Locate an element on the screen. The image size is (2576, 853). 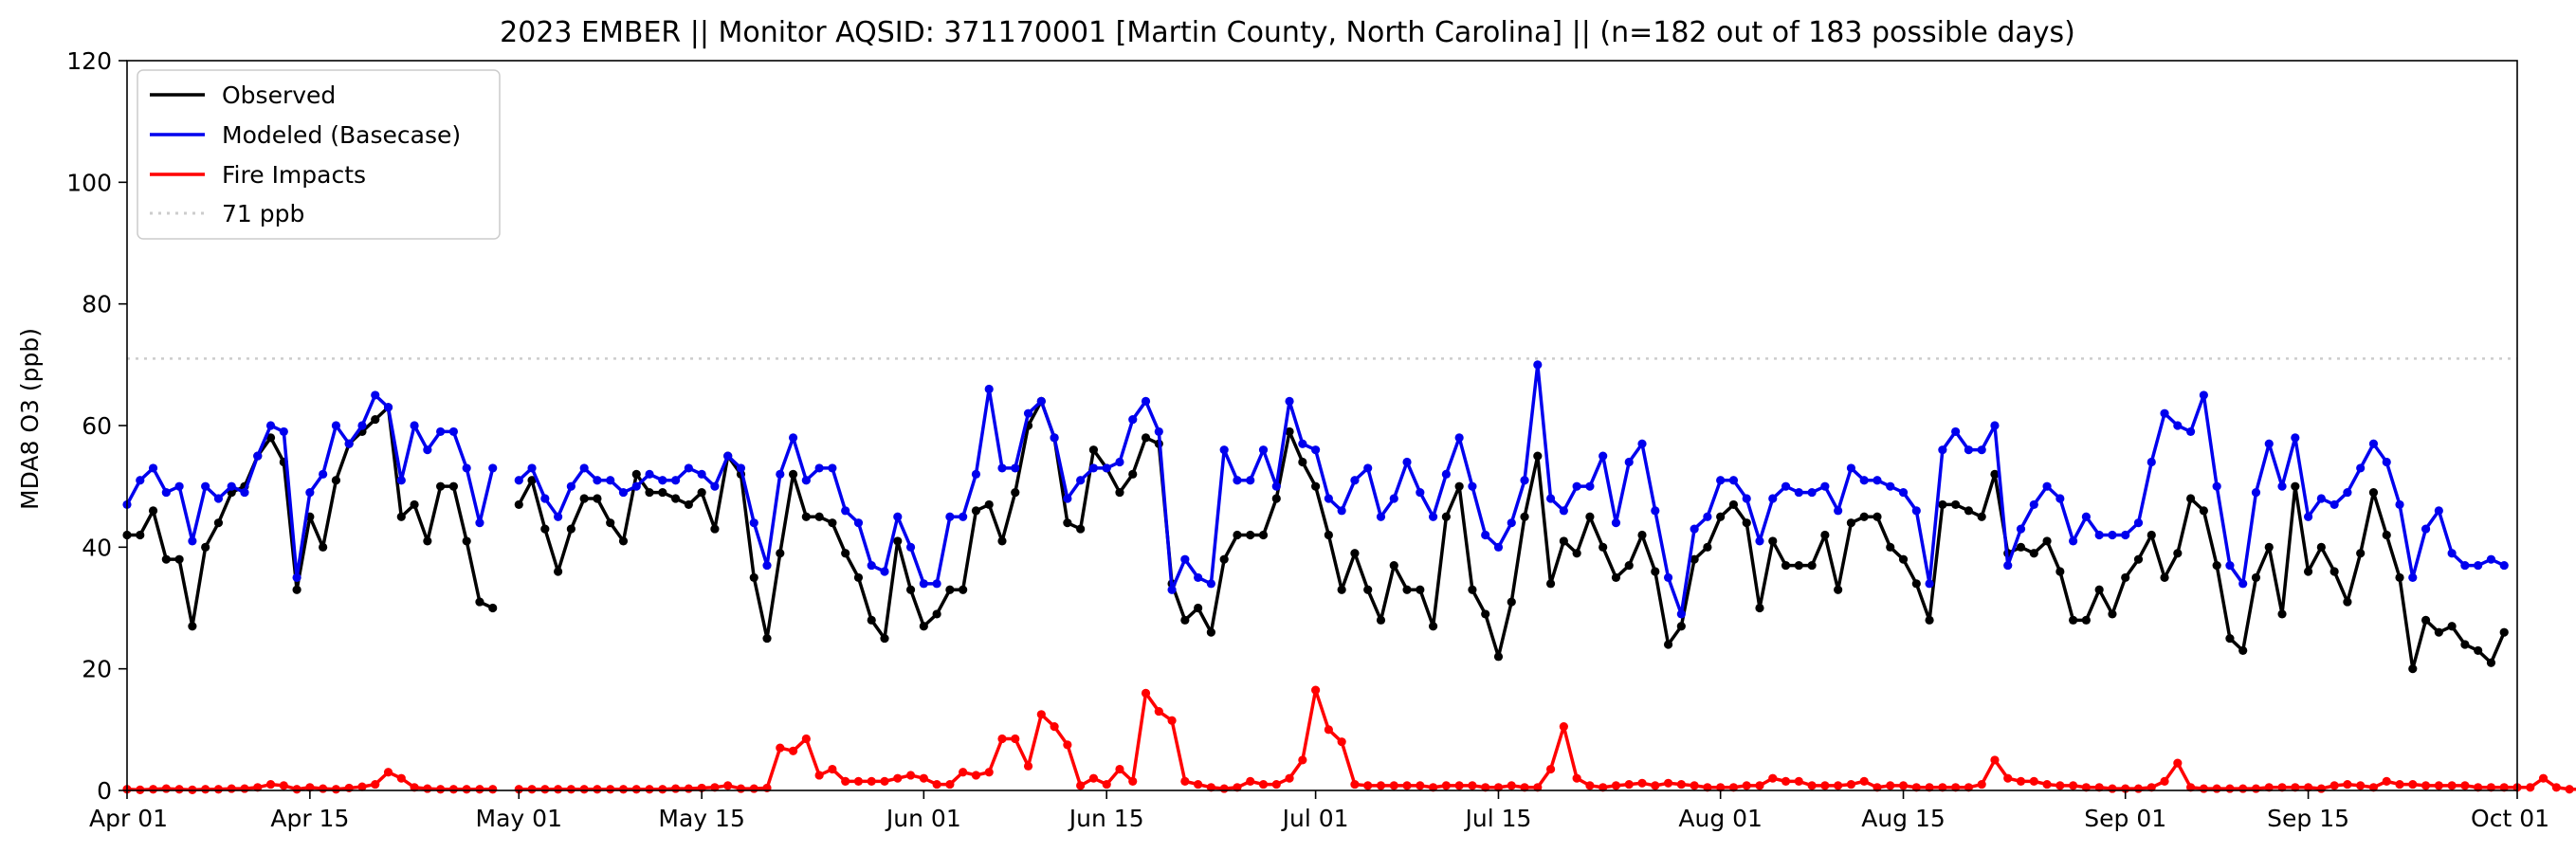
x-tick-label: May 15 is located at coordinates (701, 818).